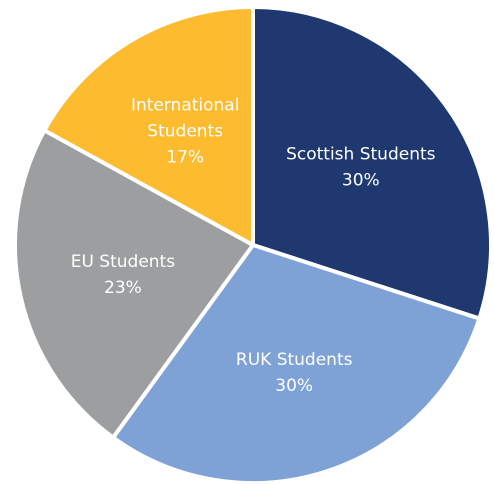 The width and height of the screenshot is (494, 484). Describe the element at coordinates (361, 155) in the screenshot. I see `slice-name-label: Scottish Students` at that location.